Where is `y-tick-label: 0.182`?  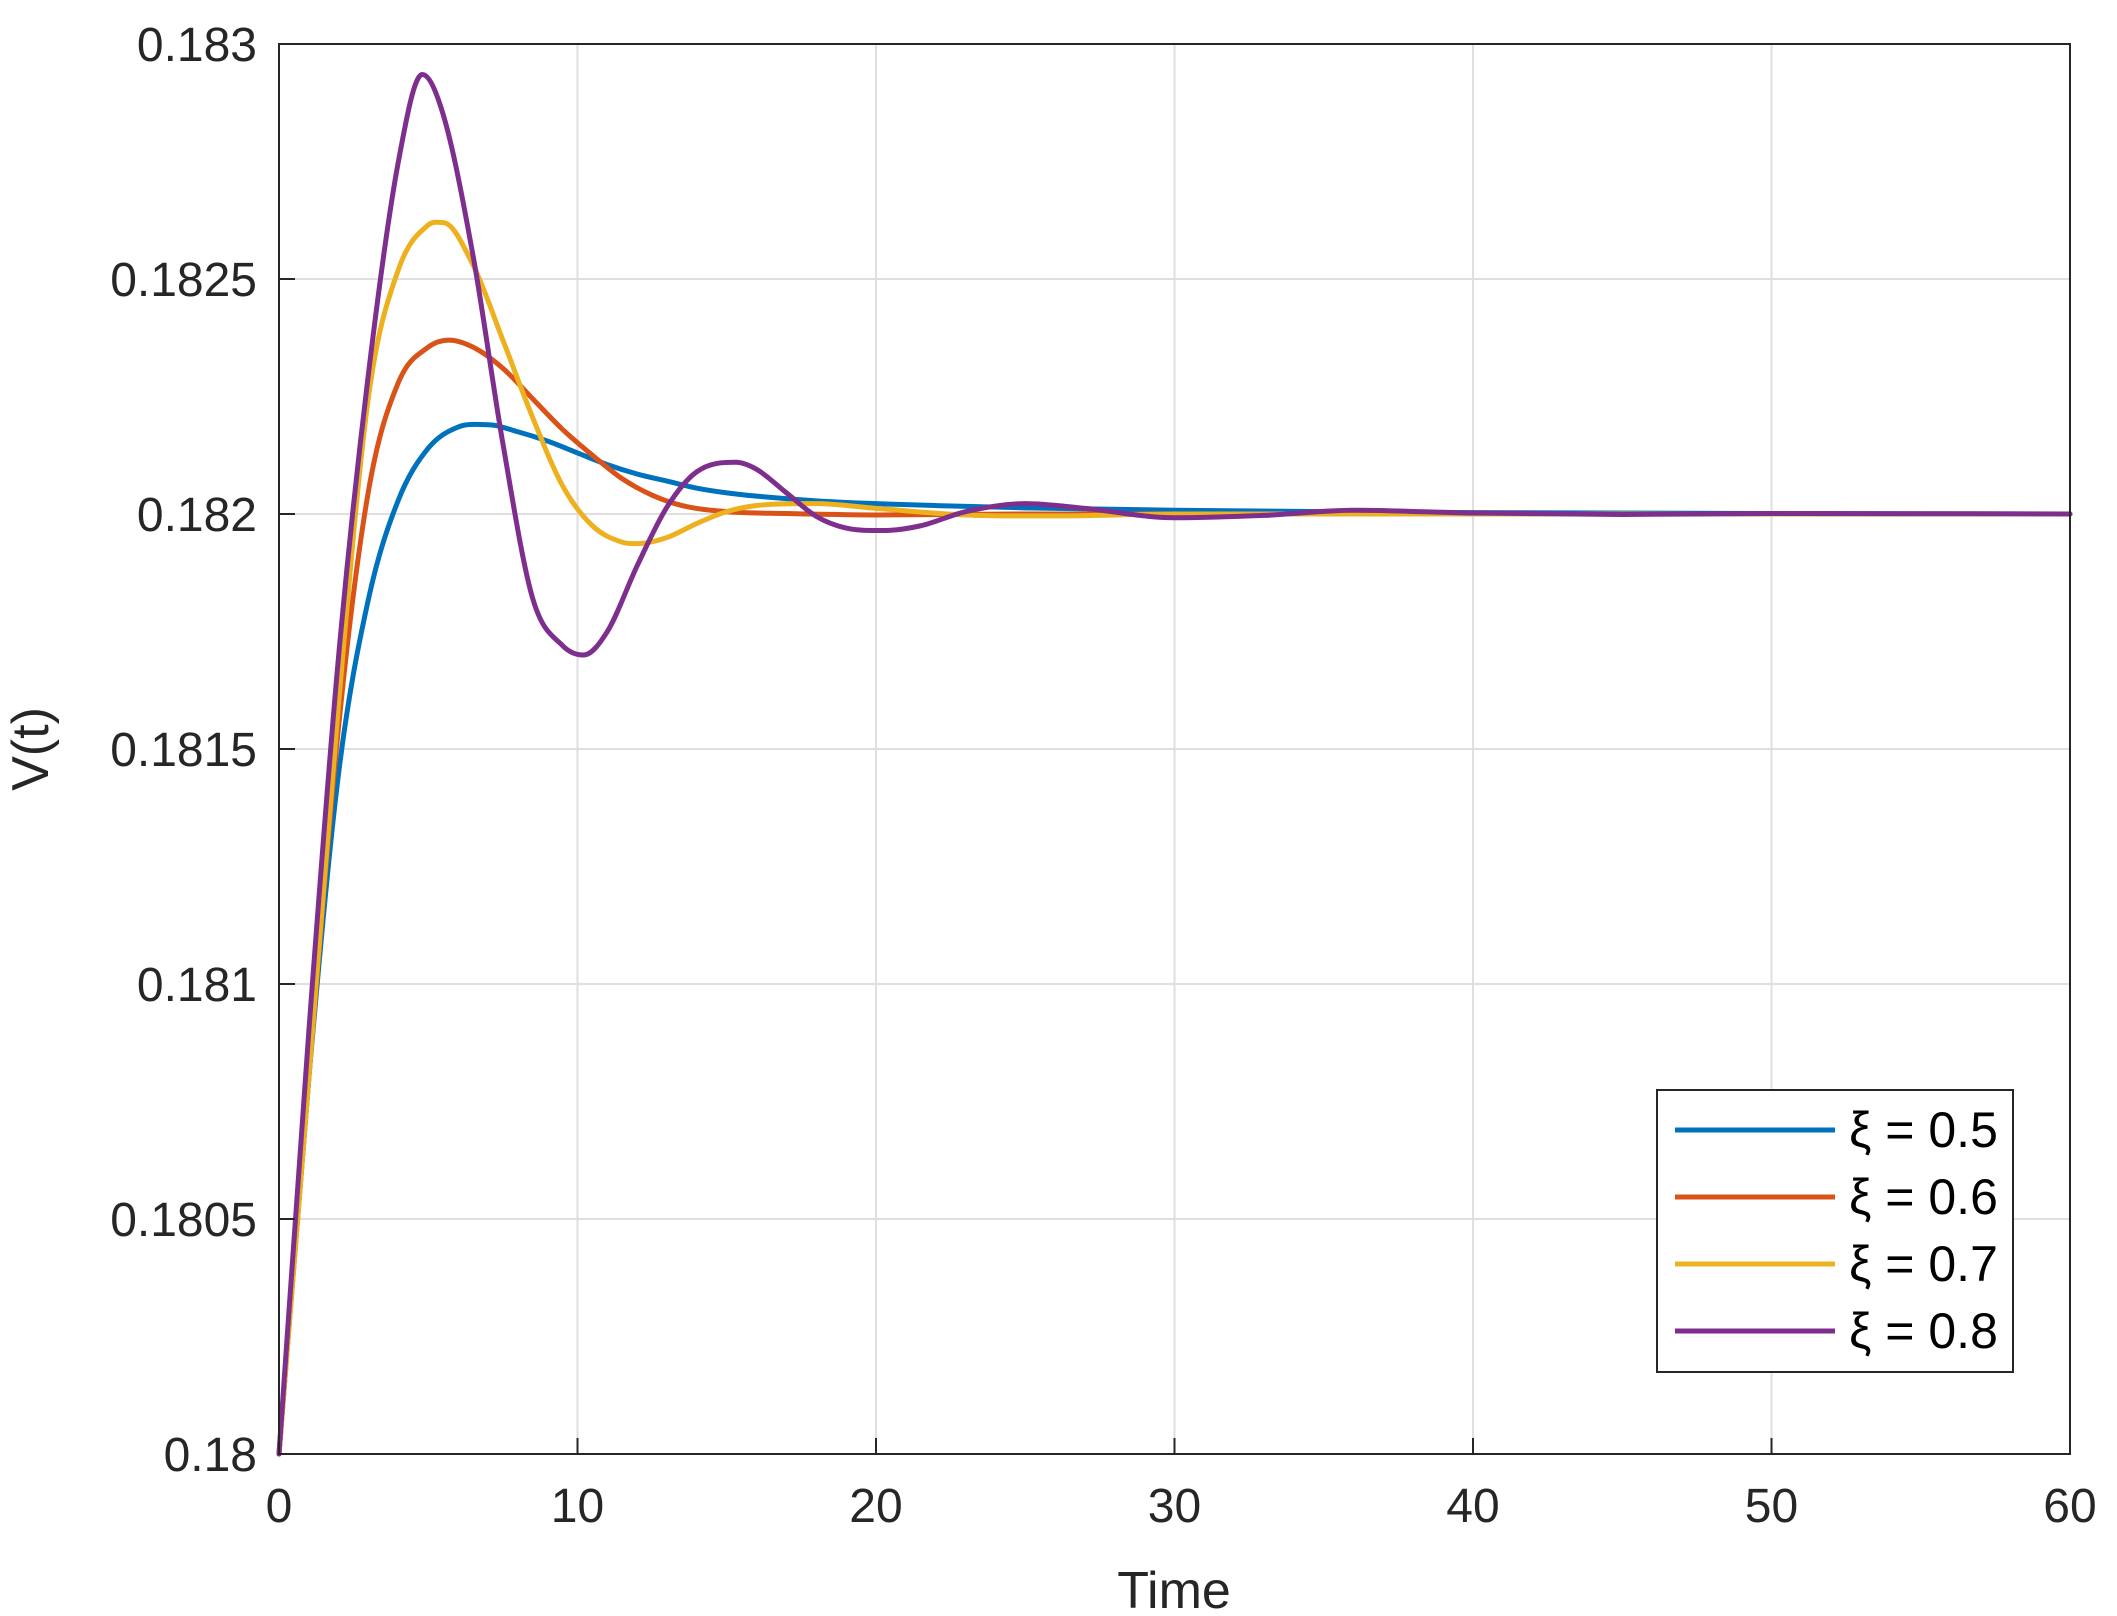
y-tick-label: 0.182 is located at coordinates (197, 515).